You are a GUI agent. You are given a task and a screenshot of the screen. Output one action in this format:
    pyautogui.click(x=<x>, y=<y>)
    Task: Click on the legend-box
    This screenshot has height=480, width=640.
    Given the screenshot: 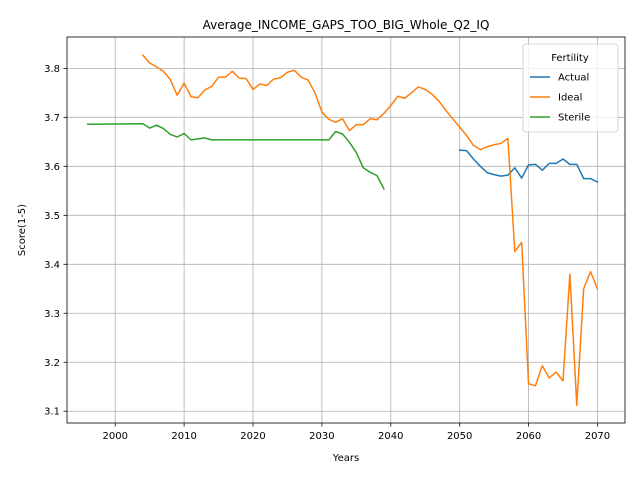 What is the action you would take?
    pyautogui.click(x=570, y=88)
    